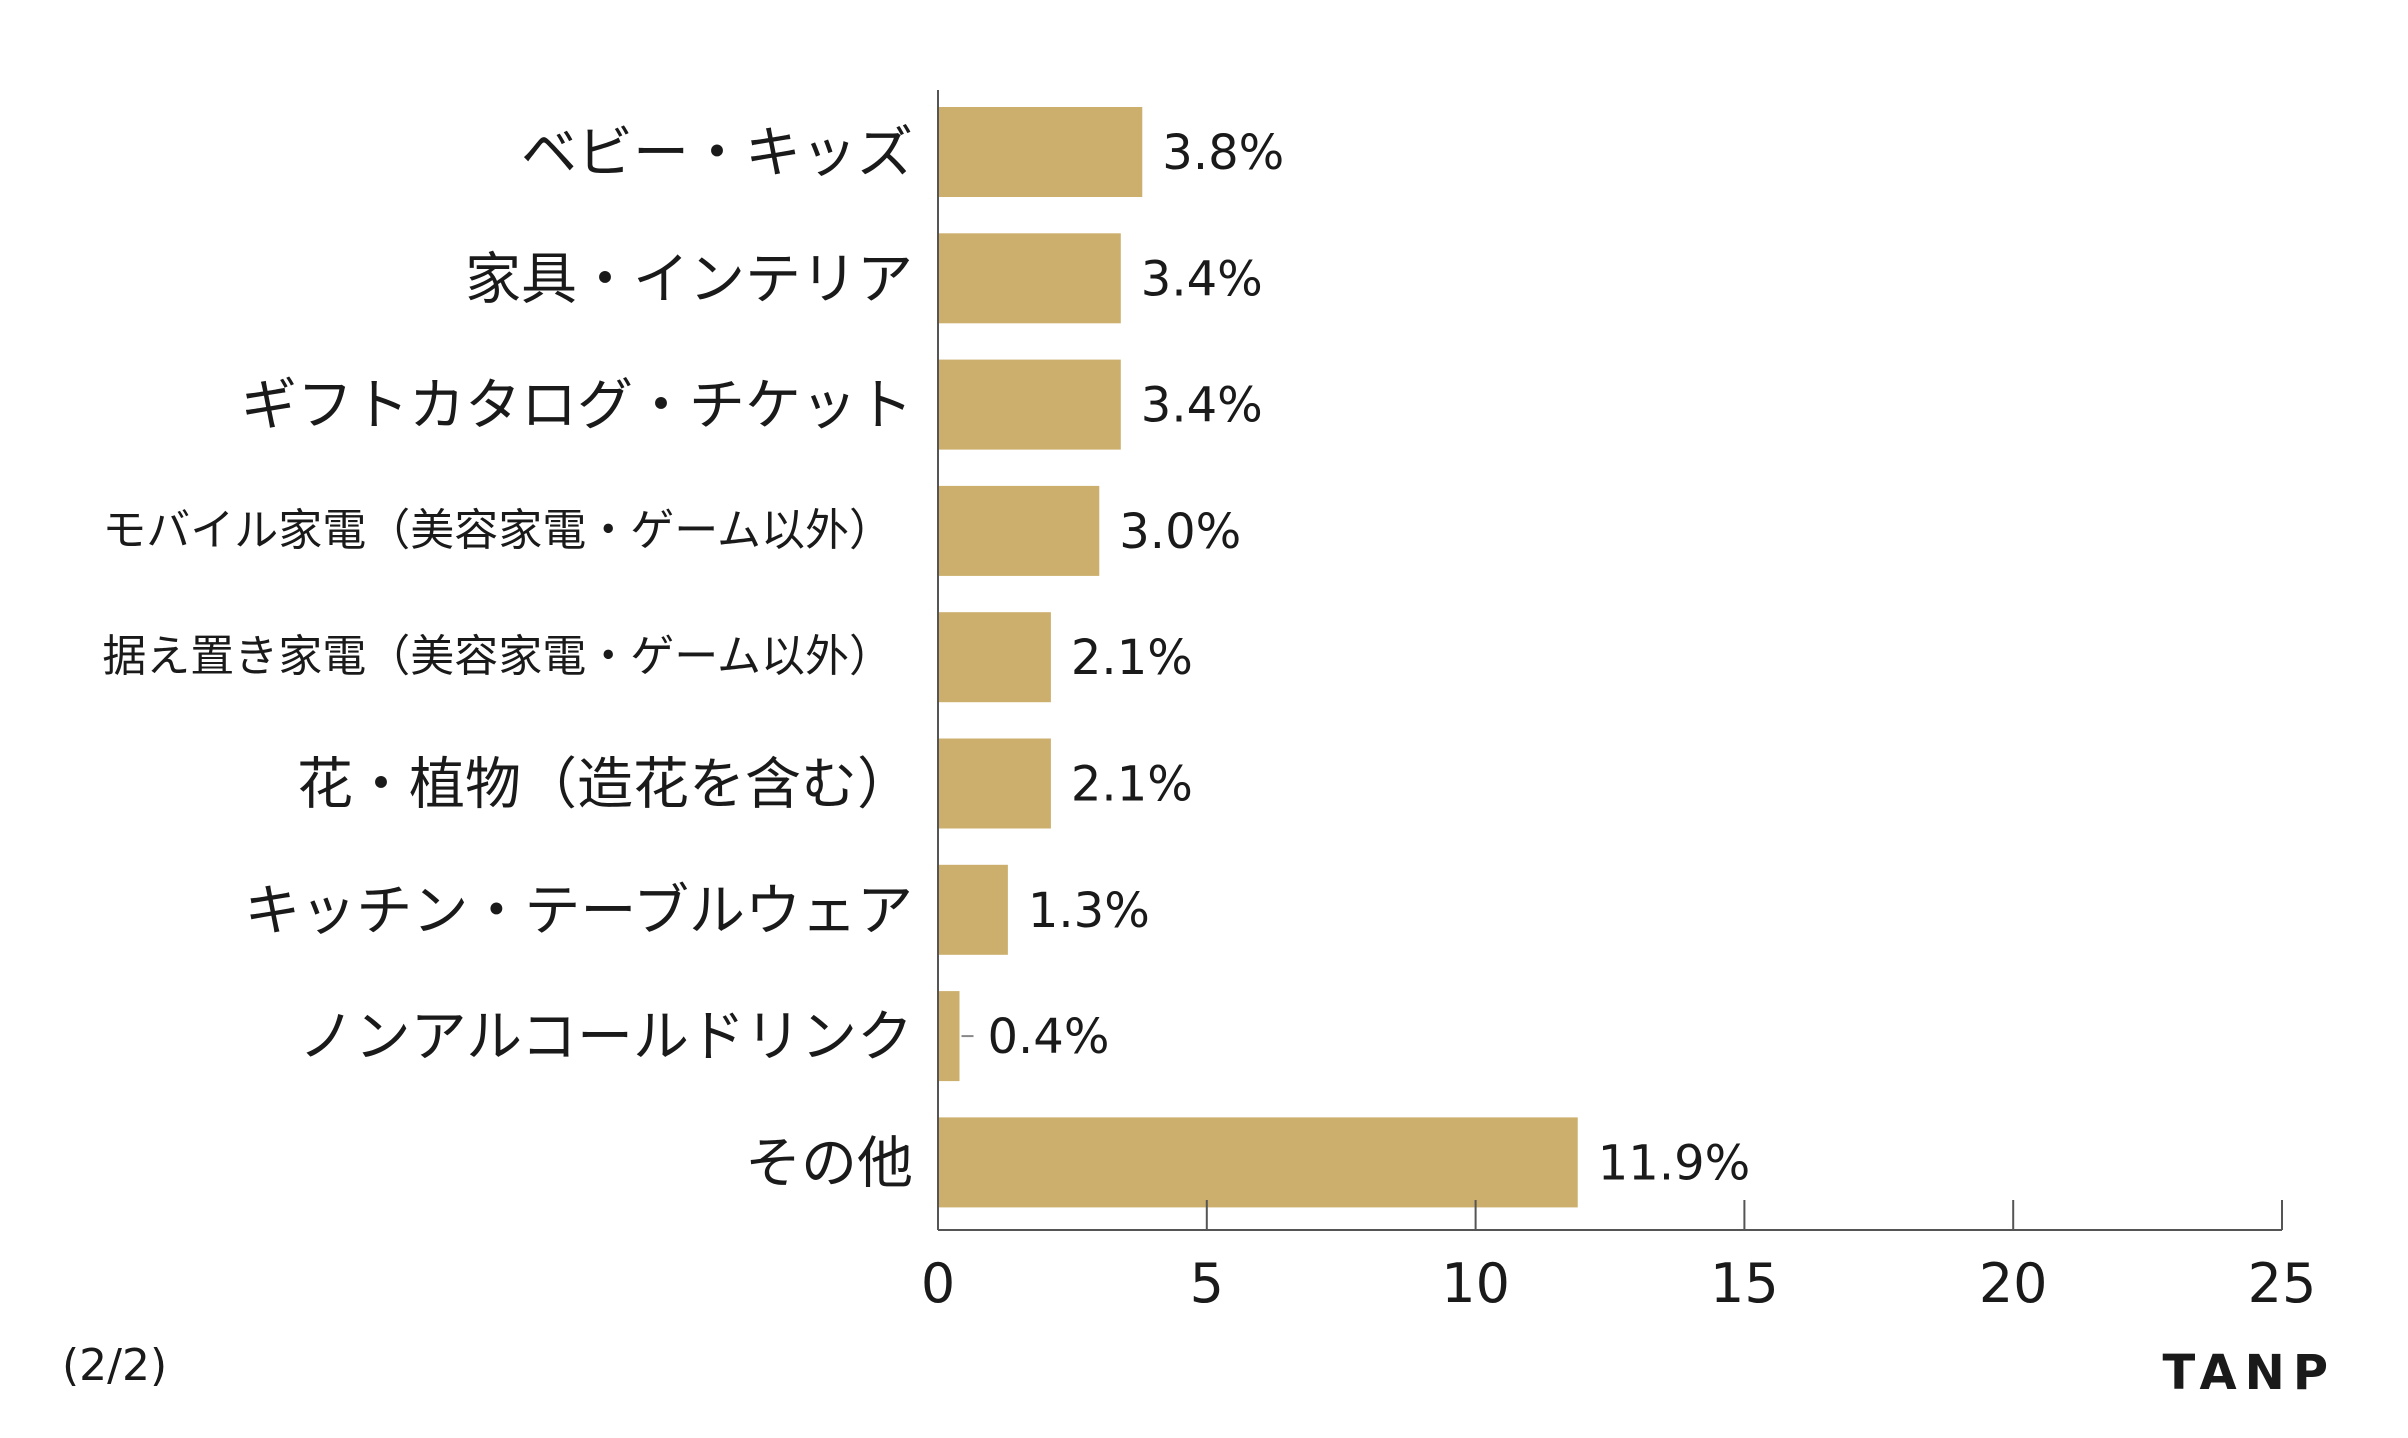 The width and height of the screenshot is (2408, 1438). I want to click on value-label: 3.0%, so click(1180, 532).